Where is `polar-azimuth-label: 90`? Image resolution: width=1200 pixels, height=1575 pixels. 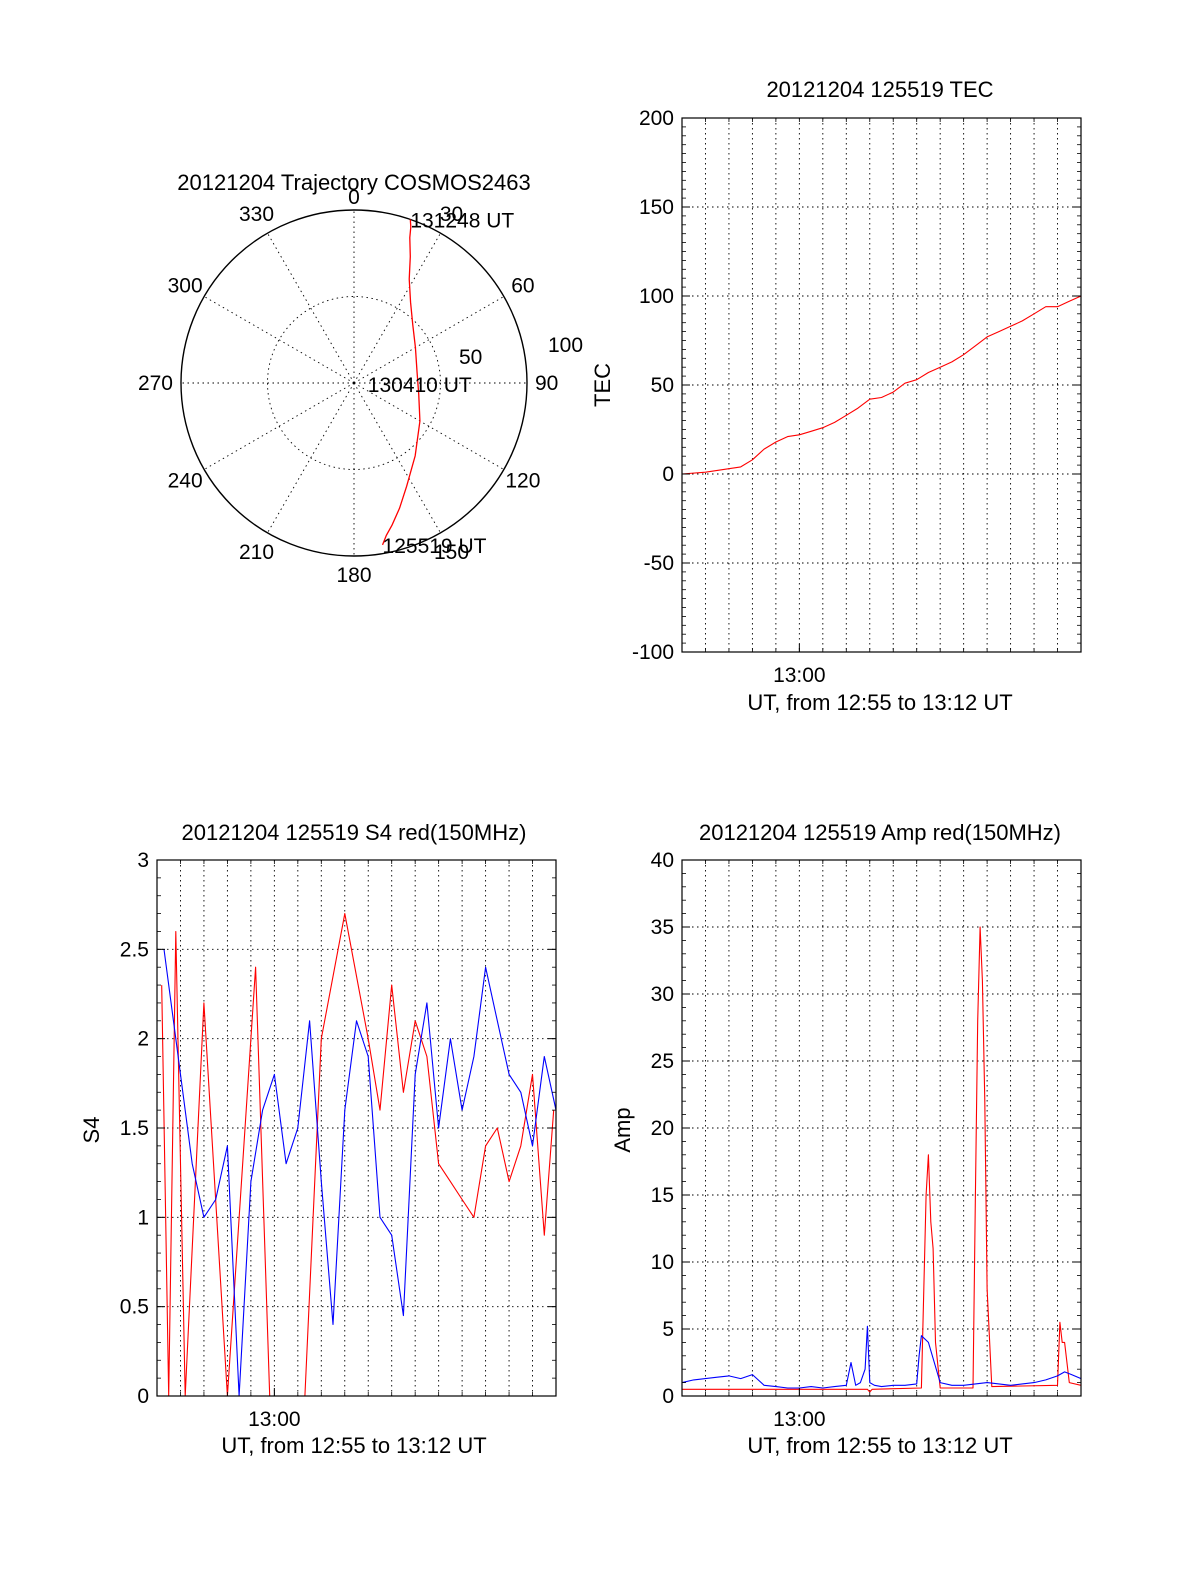 polar-azimuth-label: 90 is located at coordinates (546, 383).